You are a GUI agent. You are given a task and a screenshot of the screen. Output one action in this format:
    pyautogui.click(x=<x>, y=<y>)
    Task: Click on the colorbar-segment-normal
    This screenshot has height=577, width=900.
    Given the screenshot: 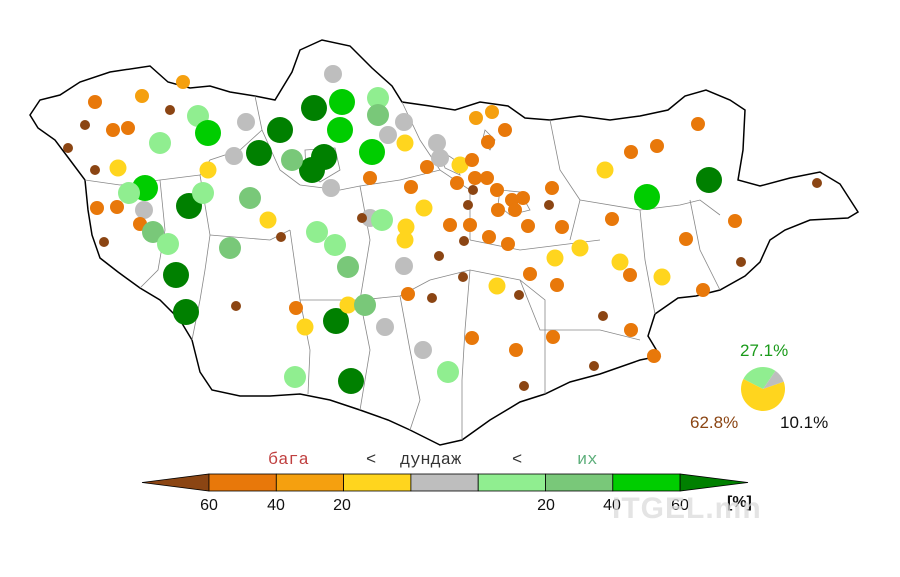 What is the action you would take?
    pyautogui.click(x=444, y=482)
    